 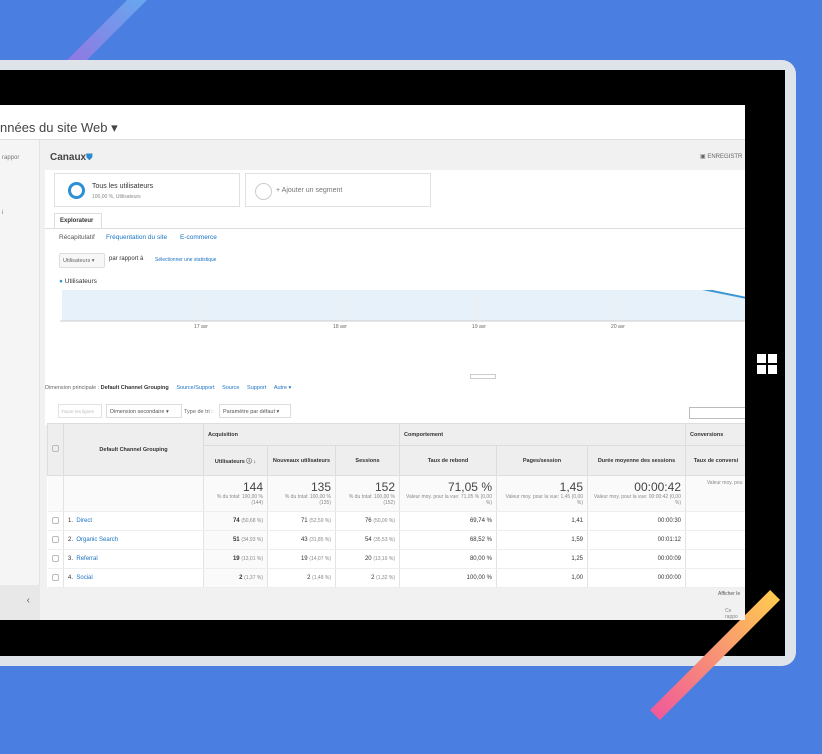 I want to click on cell: 00:00:00, so click(x=636, y=578).